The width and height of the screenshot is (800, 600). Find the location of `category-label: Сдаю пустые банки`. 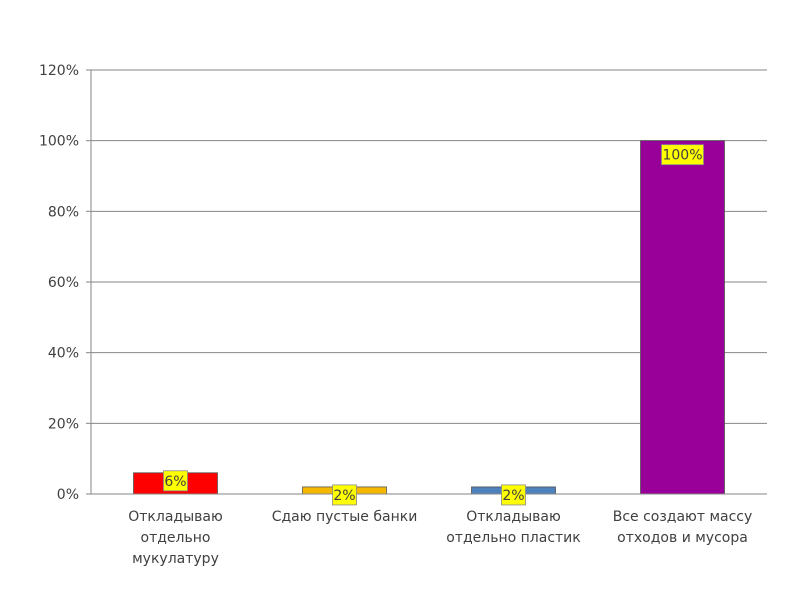

category-label: Сдаю пустые банки is located at coordinates (345, 517).